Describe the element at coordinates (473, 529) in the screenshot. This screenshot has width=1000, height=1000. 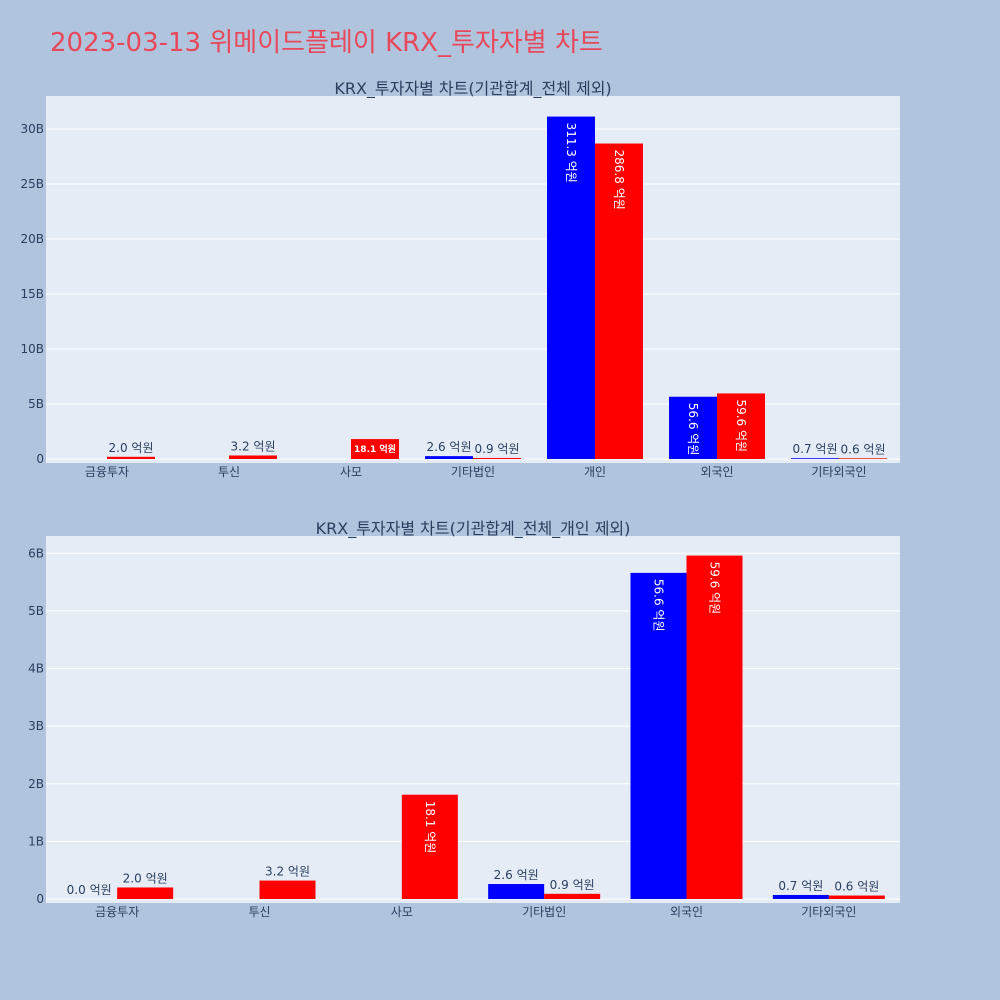
I see `chart-title: KRX_투자자별 차트(기관합계_전체_개인 제외)` at that location.